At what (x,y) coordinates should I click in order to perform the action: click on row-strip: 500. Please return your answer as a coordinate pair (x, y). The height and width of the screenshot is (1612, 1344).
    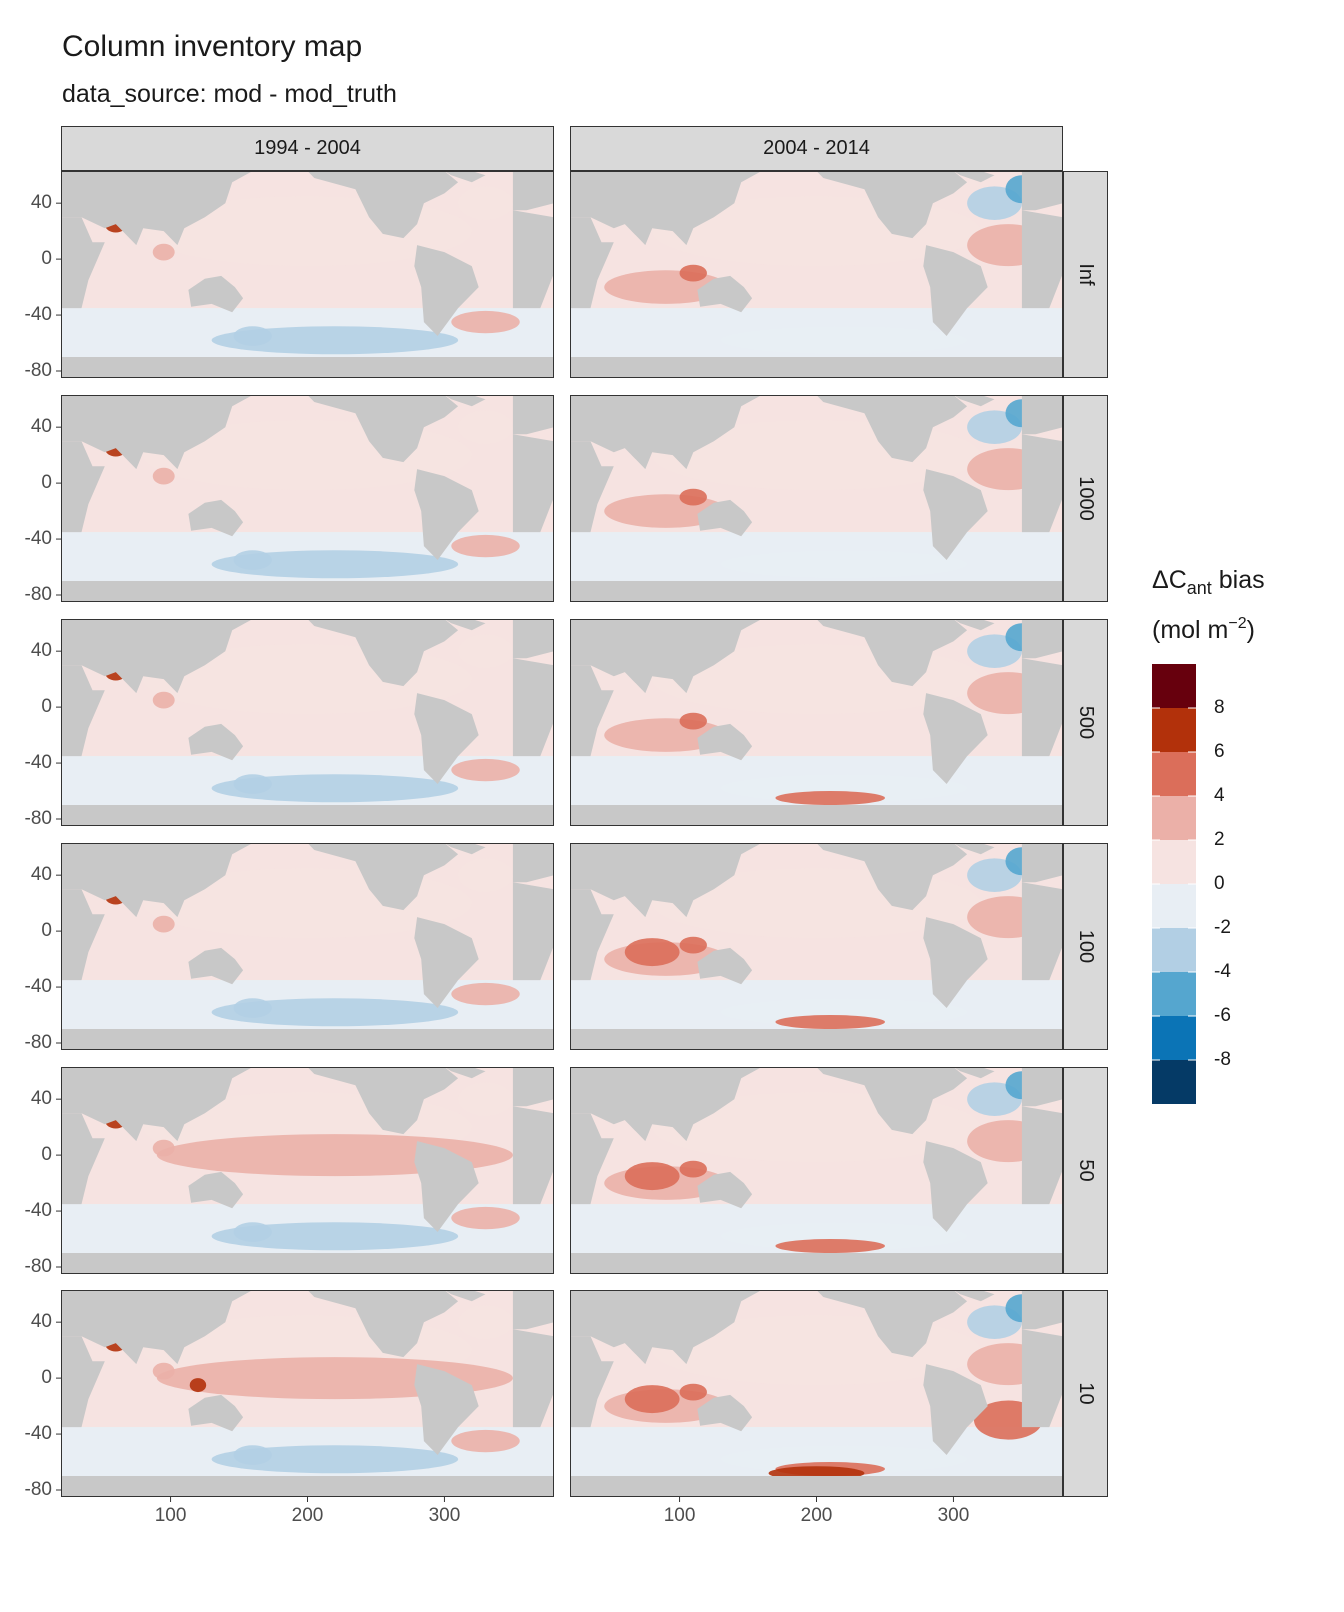
    Looking at the image, I should click on (1085, 722).